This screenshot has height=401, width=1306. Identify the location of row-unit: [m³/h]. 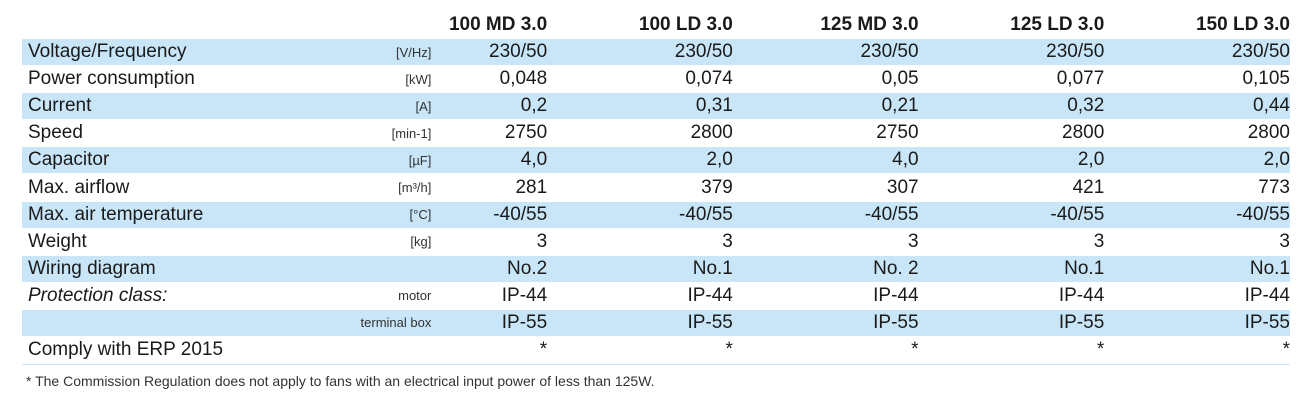
(415, 188).